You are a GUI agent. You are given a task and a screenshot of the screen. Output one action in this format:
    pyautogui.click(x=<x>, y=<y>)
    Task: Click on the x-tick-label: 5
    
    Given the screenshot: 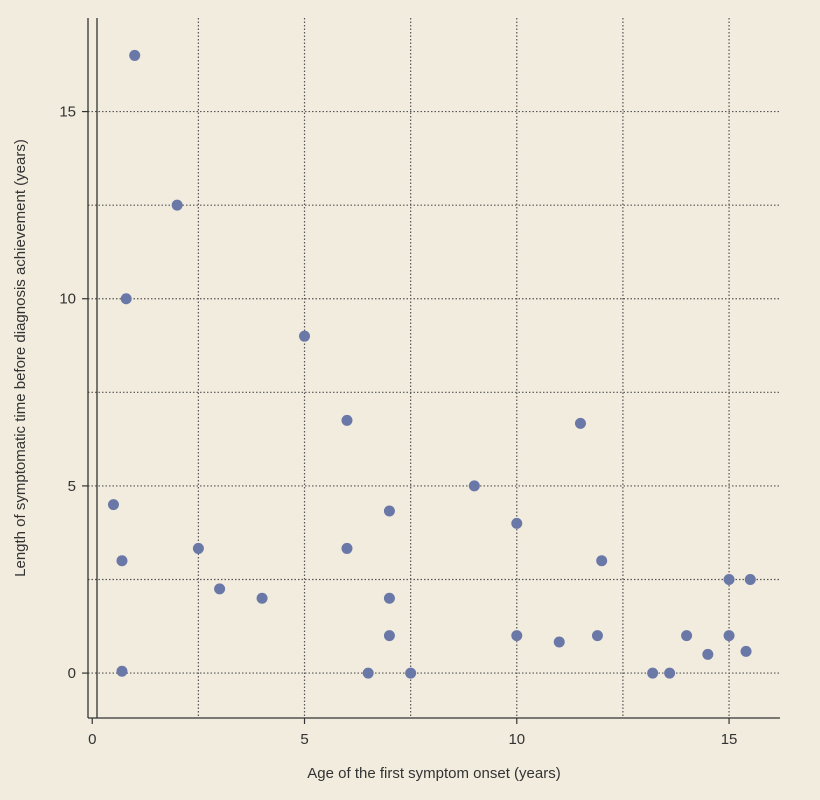 What is the action you would take?
    pyautogui.click(x=304, y=739)
    